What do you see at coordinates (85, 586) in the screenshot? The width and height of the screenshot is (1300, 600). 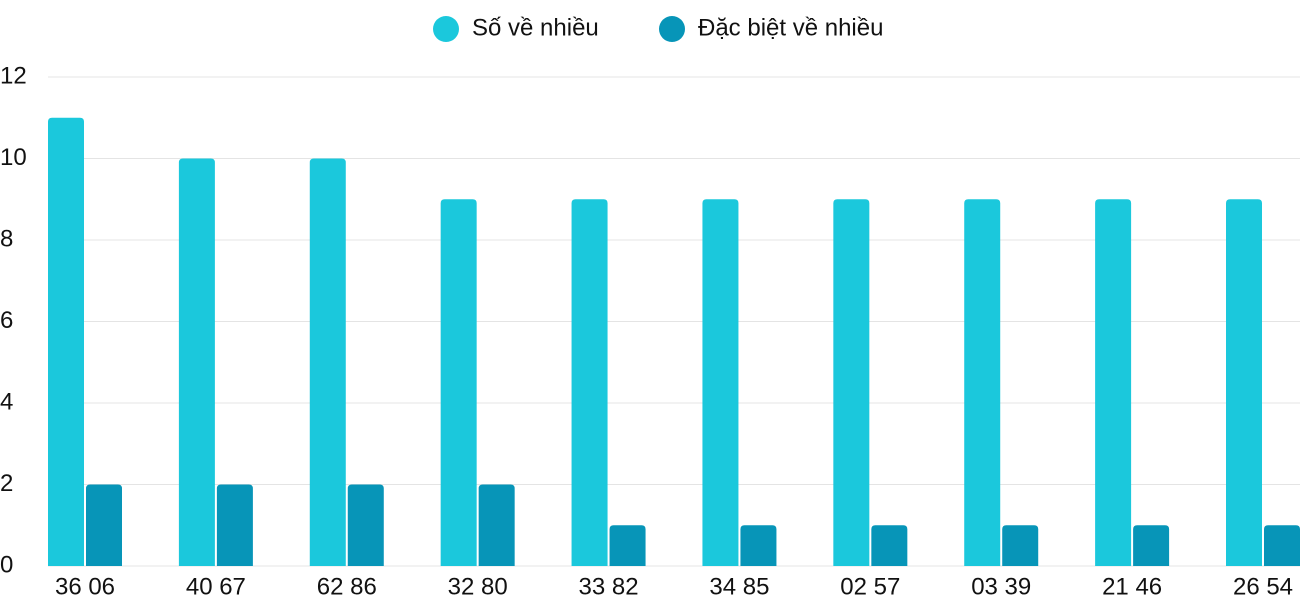 I see `x-tick-label: 36 06` at bounding box center [85, 586].